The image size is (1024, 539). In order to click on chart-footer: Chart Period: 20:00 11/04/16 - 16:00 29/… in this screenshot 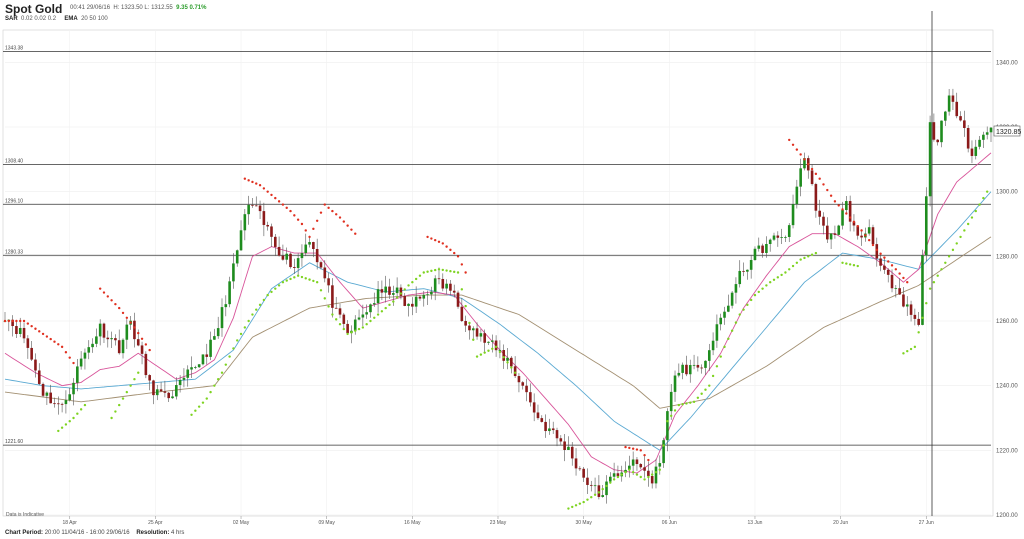, I will do `click(94, 533)`.